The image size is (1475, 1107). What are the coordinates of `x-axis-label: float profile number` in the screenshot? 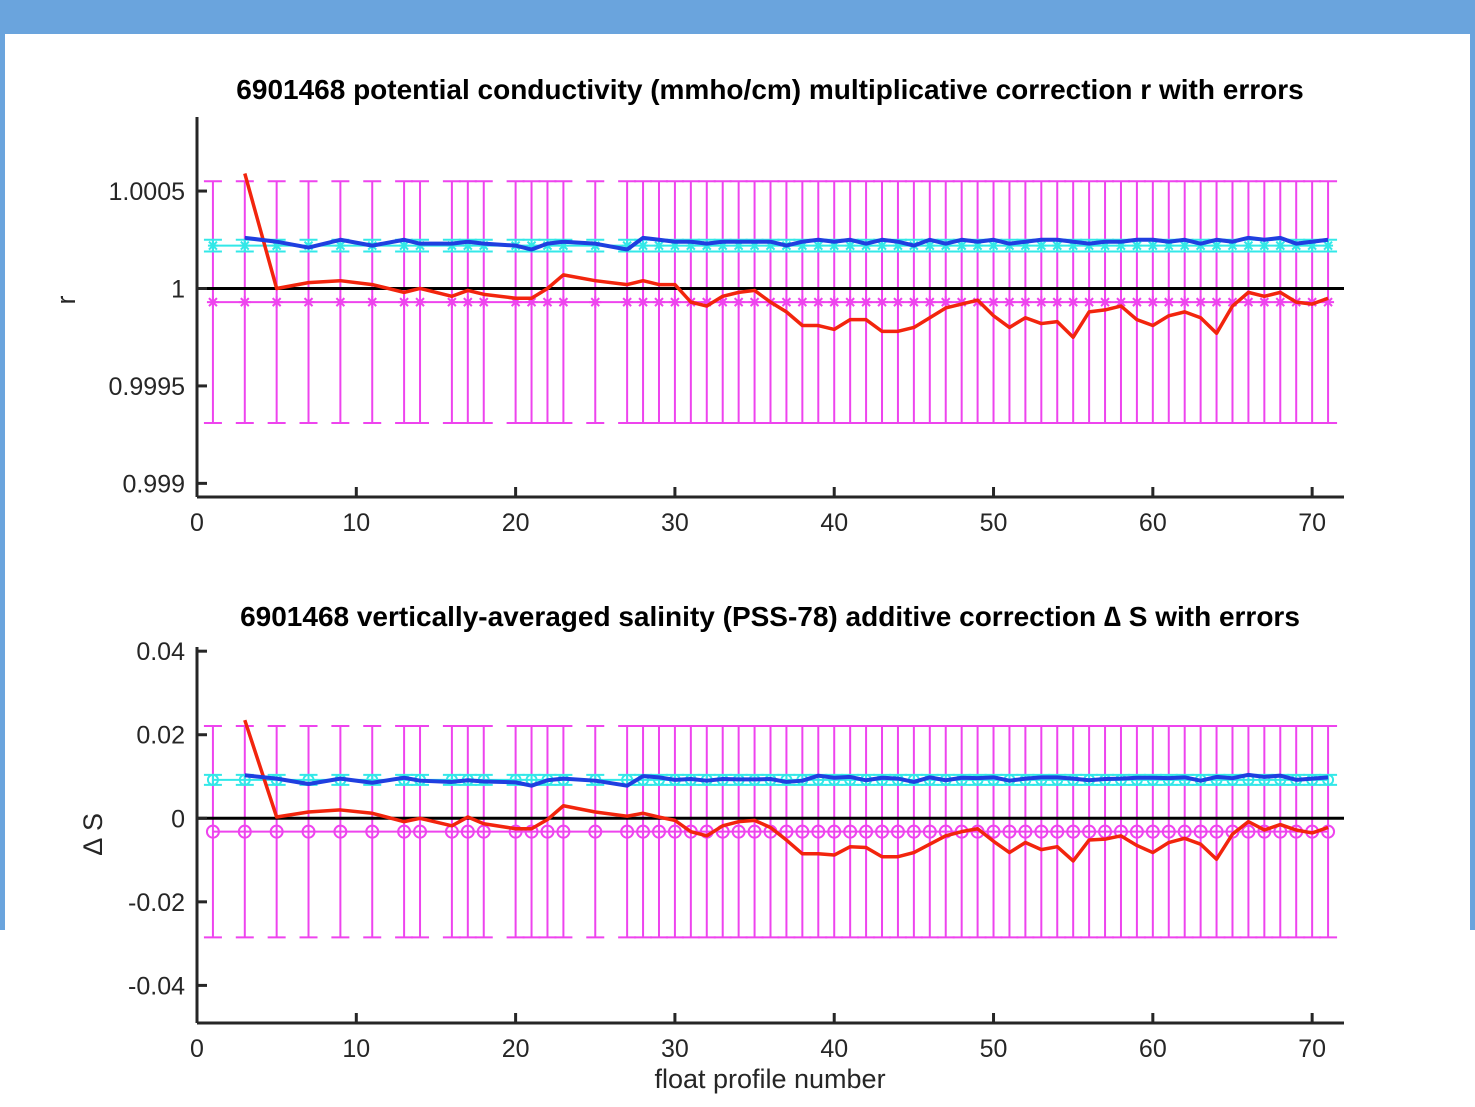 It's located at (769, 1079).